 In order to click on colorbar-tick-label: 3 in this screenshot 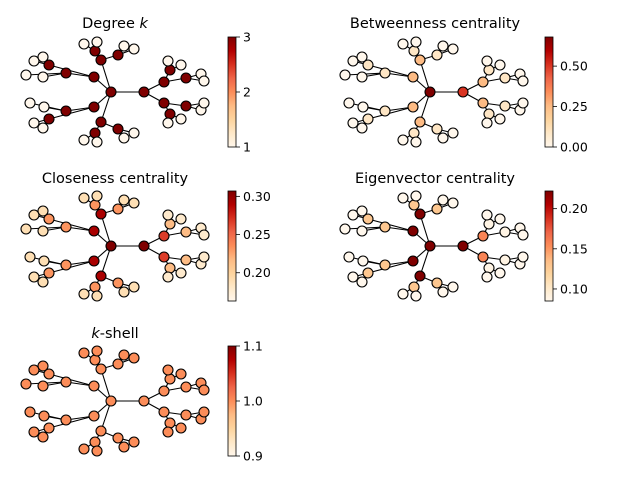, I will do `click(247, 37)`.